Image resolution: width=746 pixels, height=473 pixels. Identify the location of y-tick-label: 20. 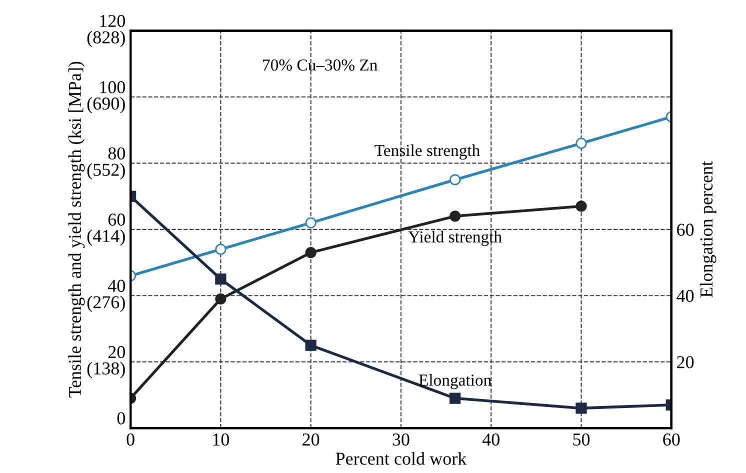
(116, 352).